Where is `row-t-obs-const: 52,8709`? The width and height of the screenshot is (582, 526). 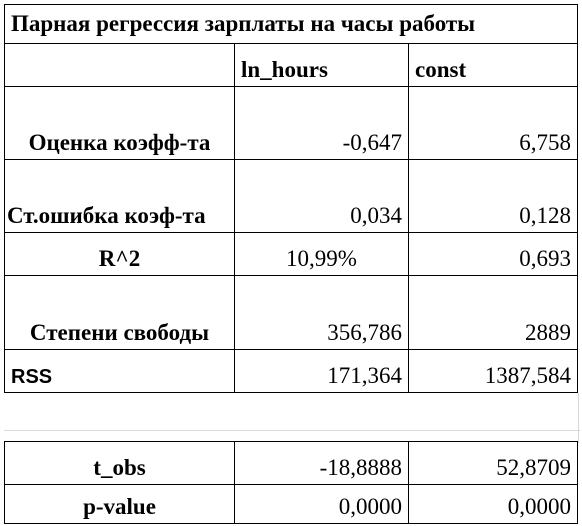
row-t-obs-const: 52,8709 is located at coordinates (493, 463).